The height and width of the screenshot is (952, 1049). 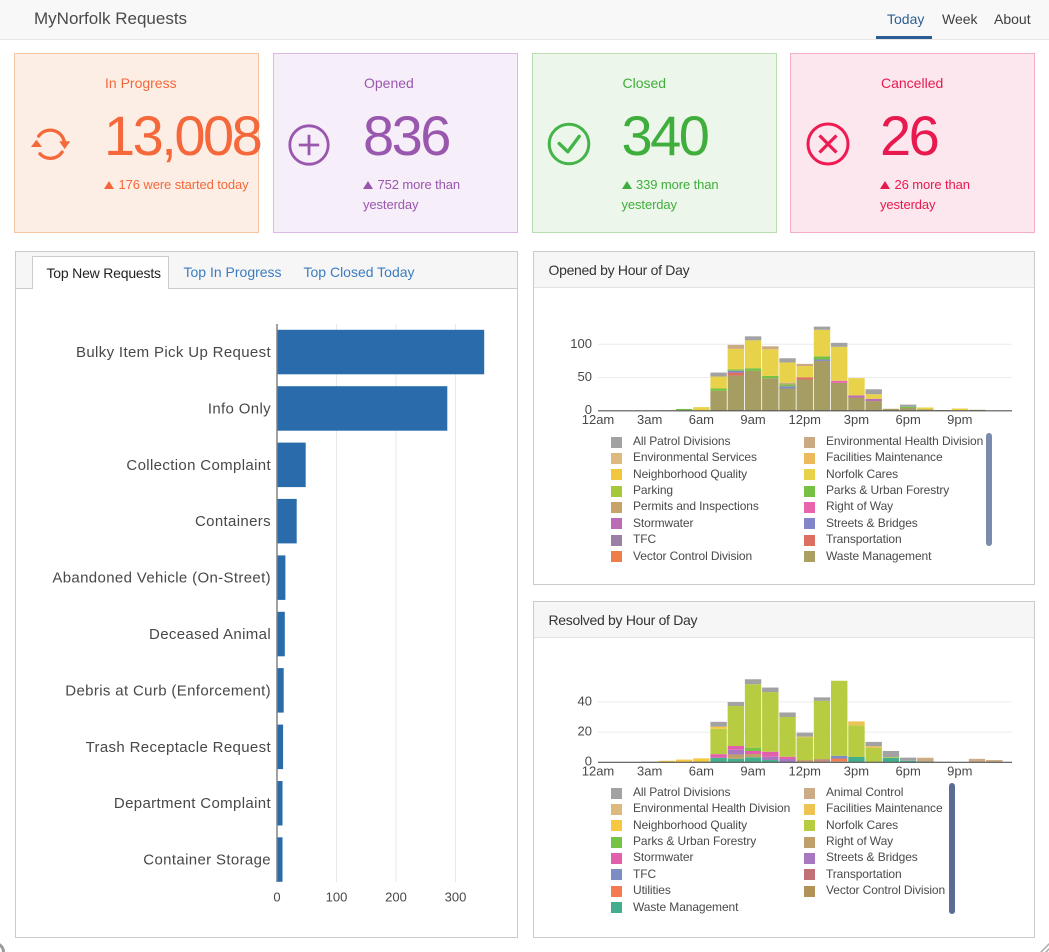 I want to click on svg-text: Abandoned Vehicle (On-Street), so click(x=161, y=578).